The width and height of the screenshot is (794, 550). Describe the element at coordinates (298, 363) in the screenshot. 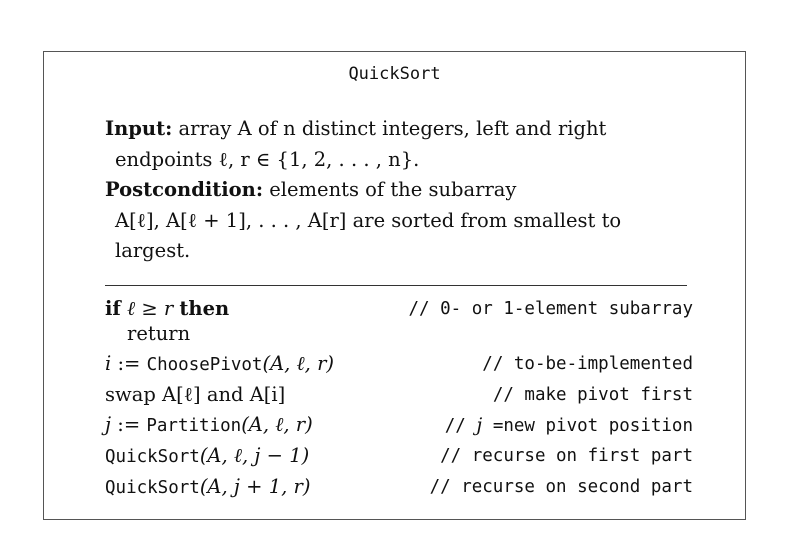

I see `args-2: (A, ℓ, r)` at that location.